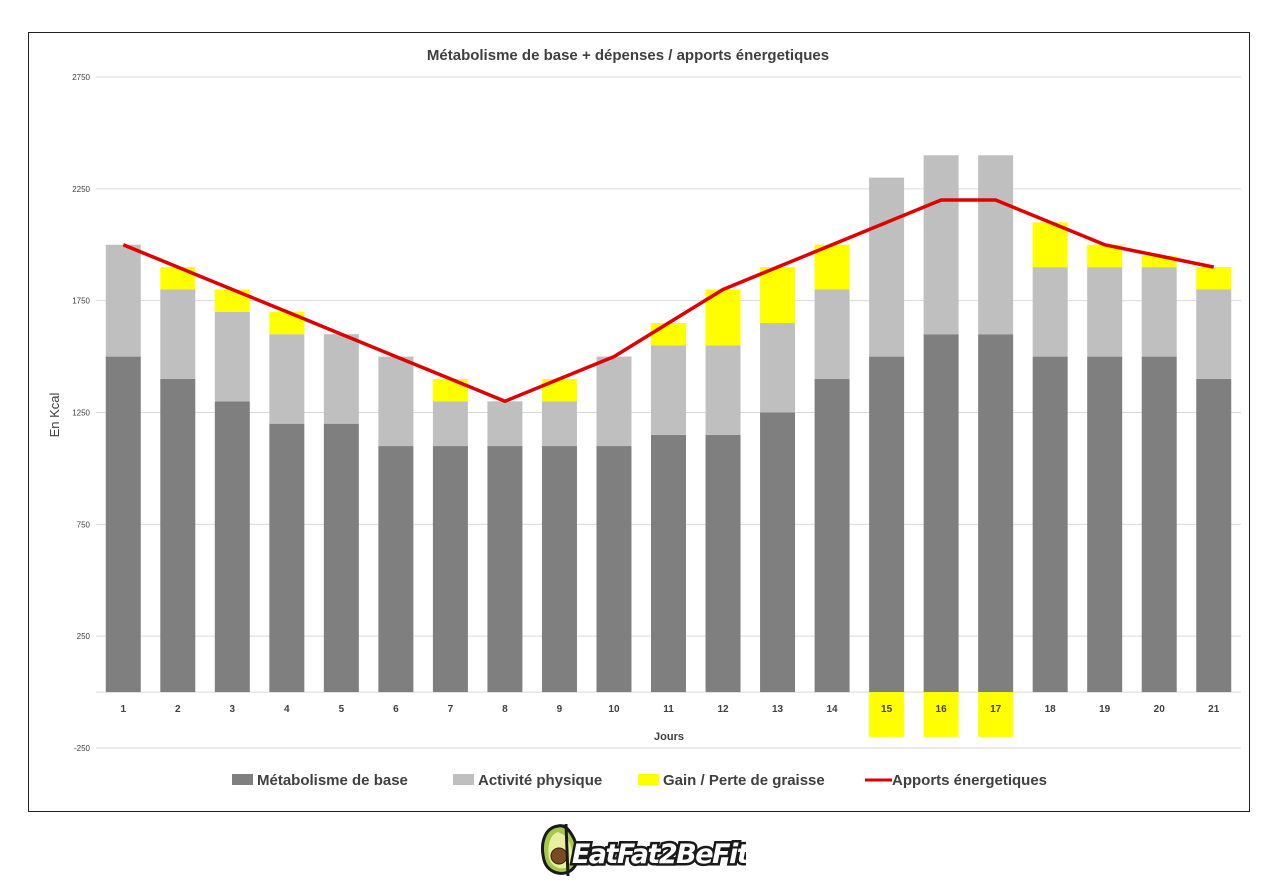 Image resolution: width=1280 pixels, height=891 pixels. What do you see at coordinates (723, 709) in the screenshot?
I see `x-tick-label: 12` at bounding box center [723, 709].